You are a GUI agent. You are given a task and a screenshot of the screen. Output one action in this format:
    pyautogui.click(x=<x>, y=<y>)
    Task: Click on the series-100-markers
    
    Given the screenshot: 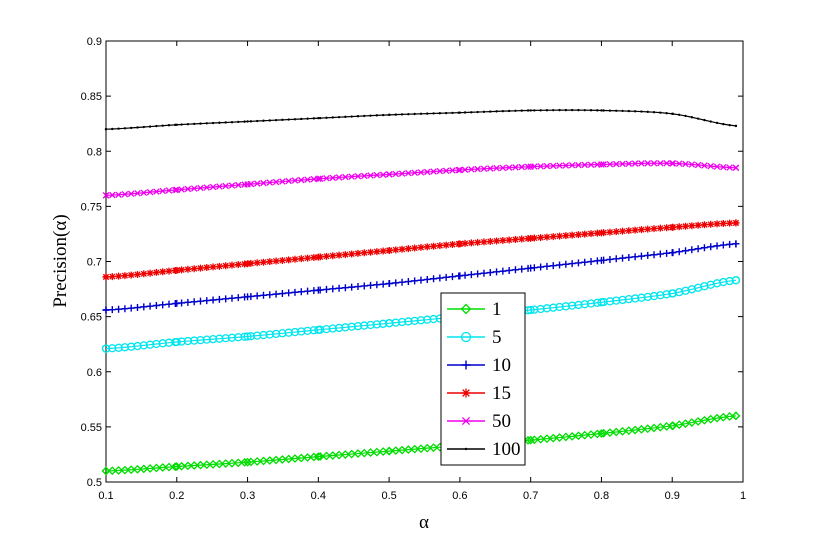 What is the action you would take?
    pyautogui.click(x=421, y=119)
    